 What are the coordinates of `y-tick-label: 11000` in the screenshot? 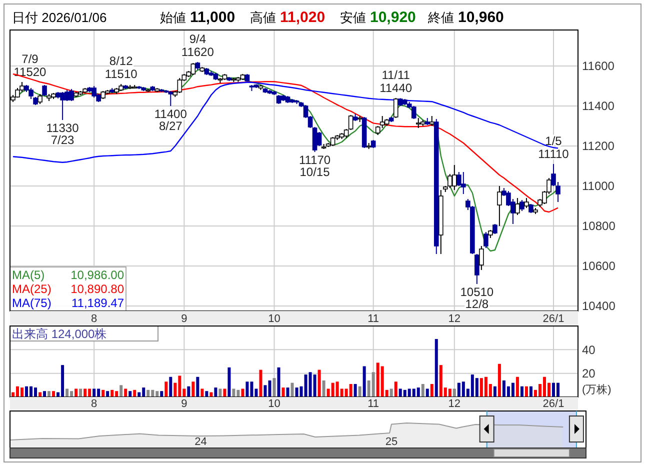 It's located at (598, 186).